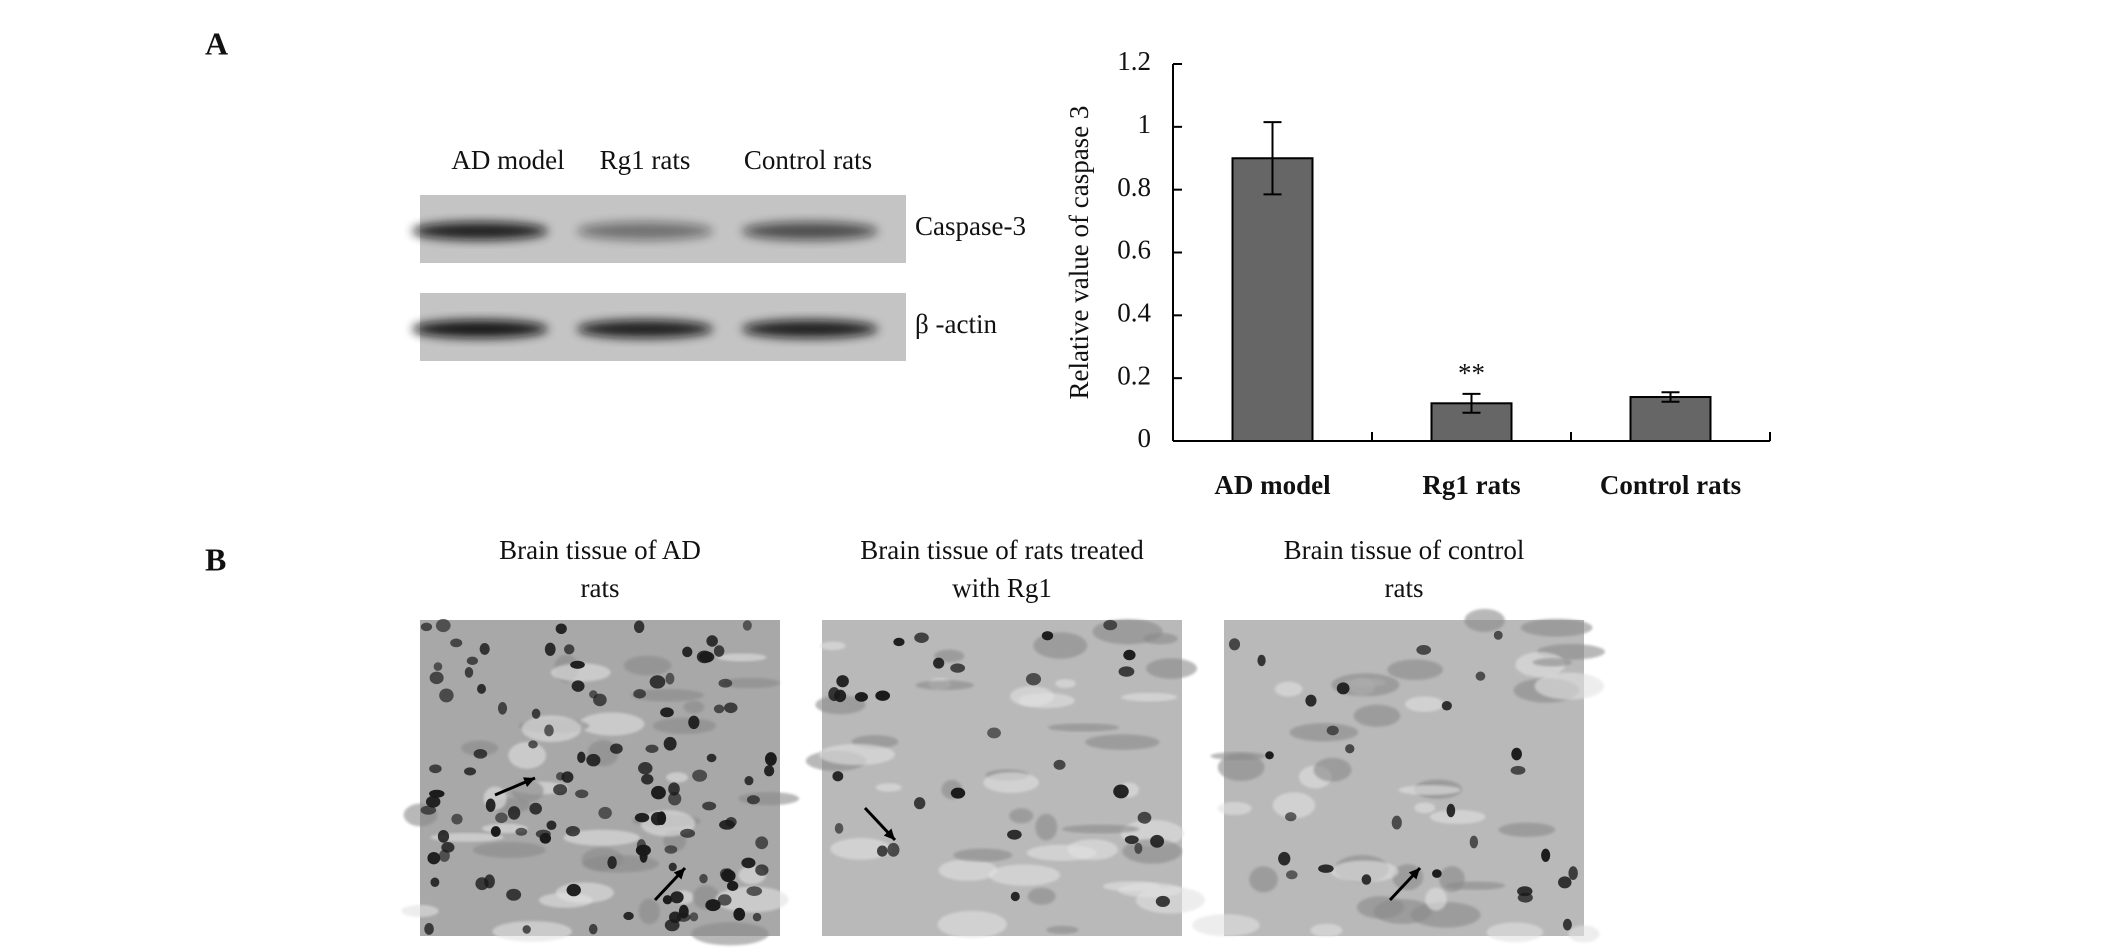  What do you see at coordinates (1134, 61) in the screenshot?
I see `y-tick-label: 1.2` at bounding box center [1134, 61].